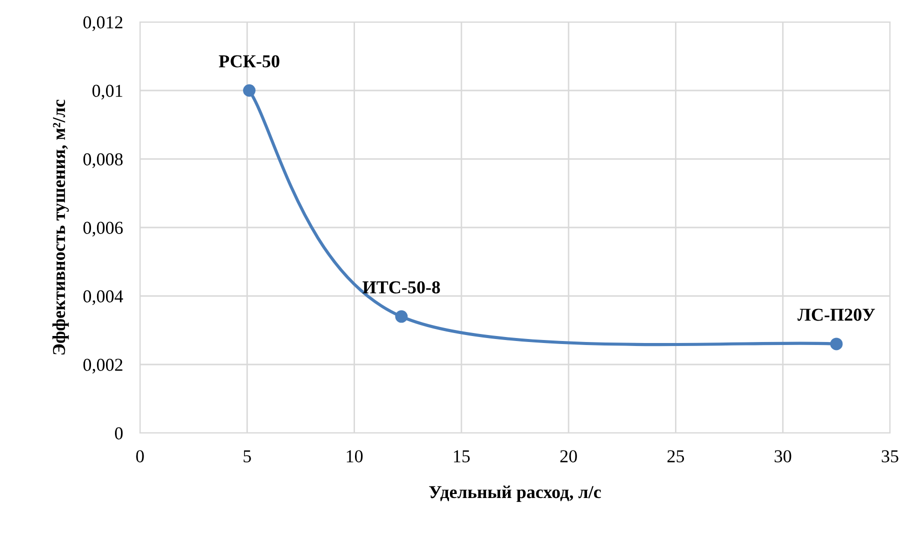 The width and height of the screenshot is (906, 537). What do you see at coordinates (60, 227) in the screenshot?
I see `y-axis-title: Эффективность тушения, м²/лс` at bounding box center [60, 227].